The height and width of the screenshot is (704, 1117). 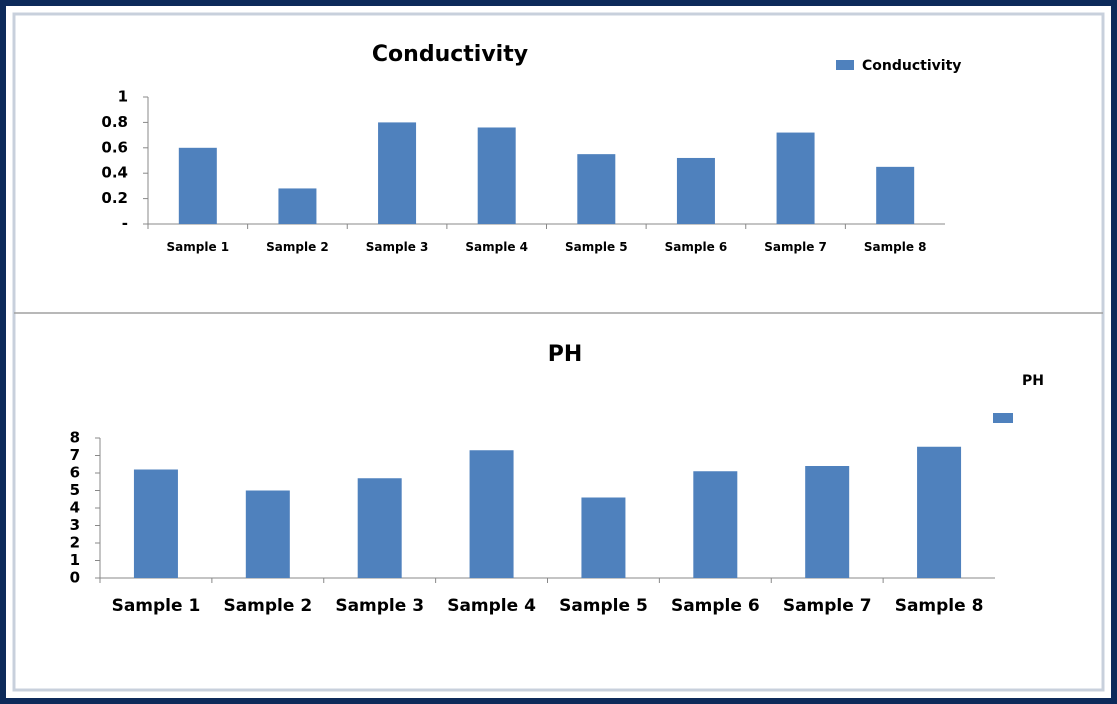 I want to click on y-tick-label: 0.6, so click(x=114, y=147).